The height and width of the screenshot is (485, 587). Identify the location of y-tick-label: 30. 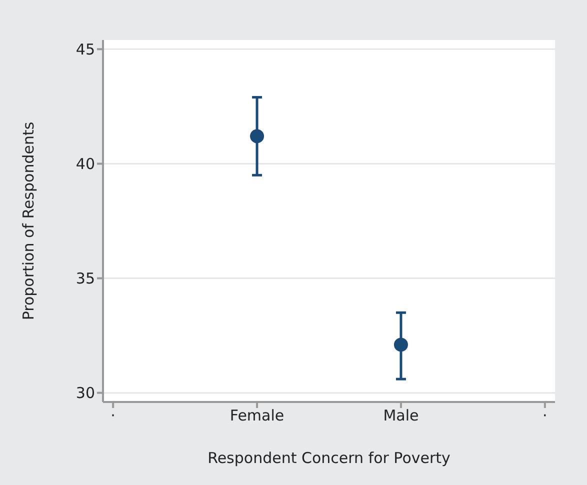
(85, 393).